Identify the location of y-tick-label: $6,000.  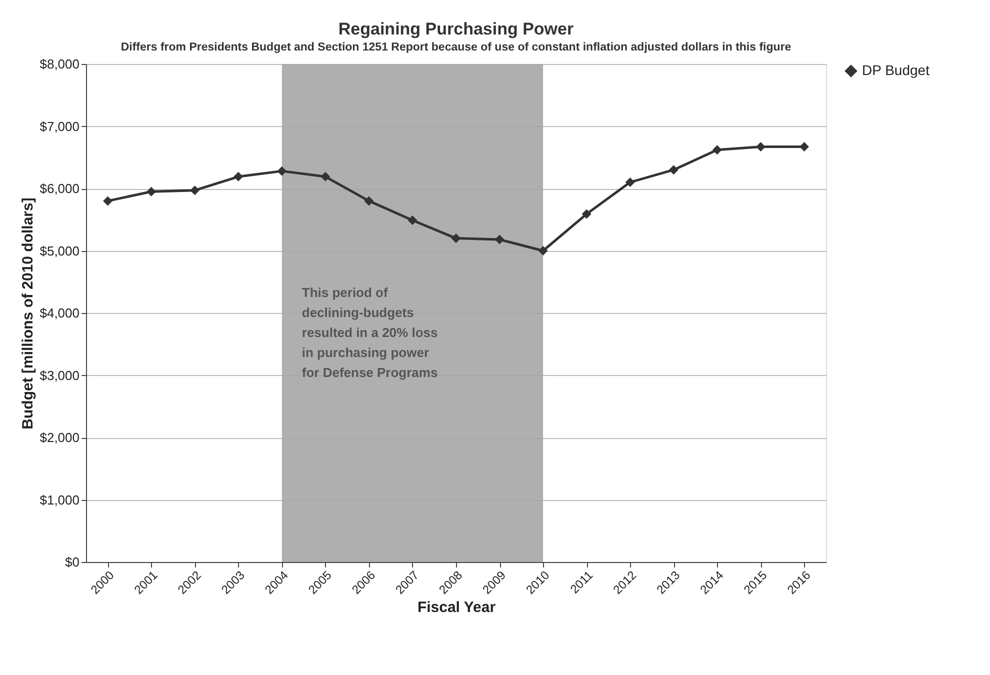
(60, 188).